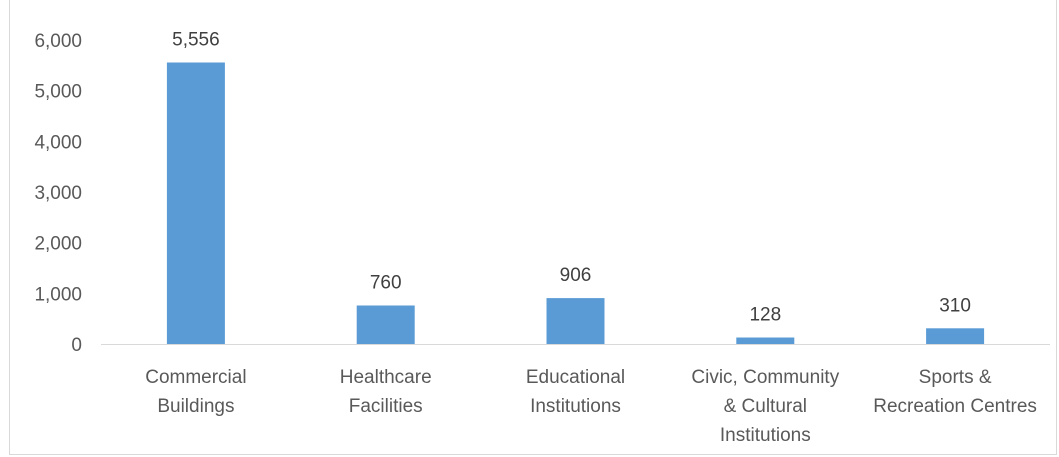 The image size is (1059, 457). I want to click on x-tick-label: Sports & Recreation Centres, so click(955, 392).